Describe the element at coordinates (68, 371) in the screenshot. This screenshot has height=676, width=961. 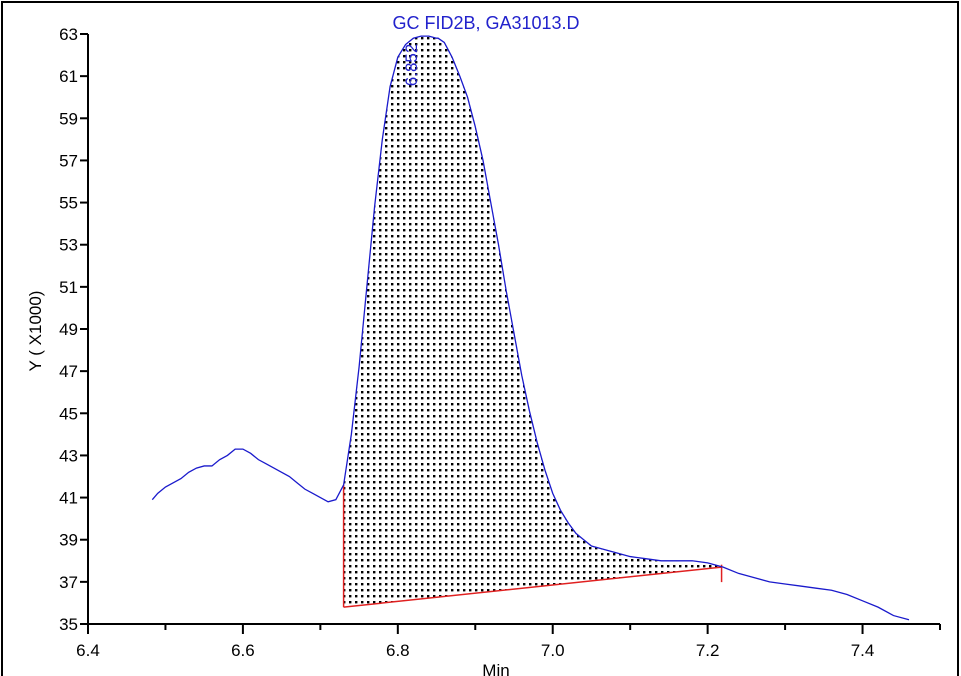
I see `y-tick-label: 47` at that location.